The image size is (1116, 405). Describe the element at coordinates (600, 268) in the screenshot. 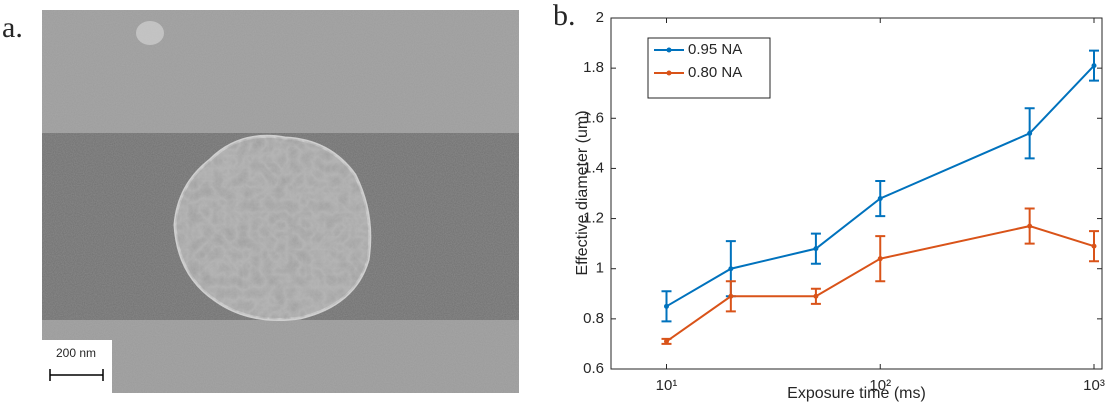

I see `y-tick-label: 1` at that location.